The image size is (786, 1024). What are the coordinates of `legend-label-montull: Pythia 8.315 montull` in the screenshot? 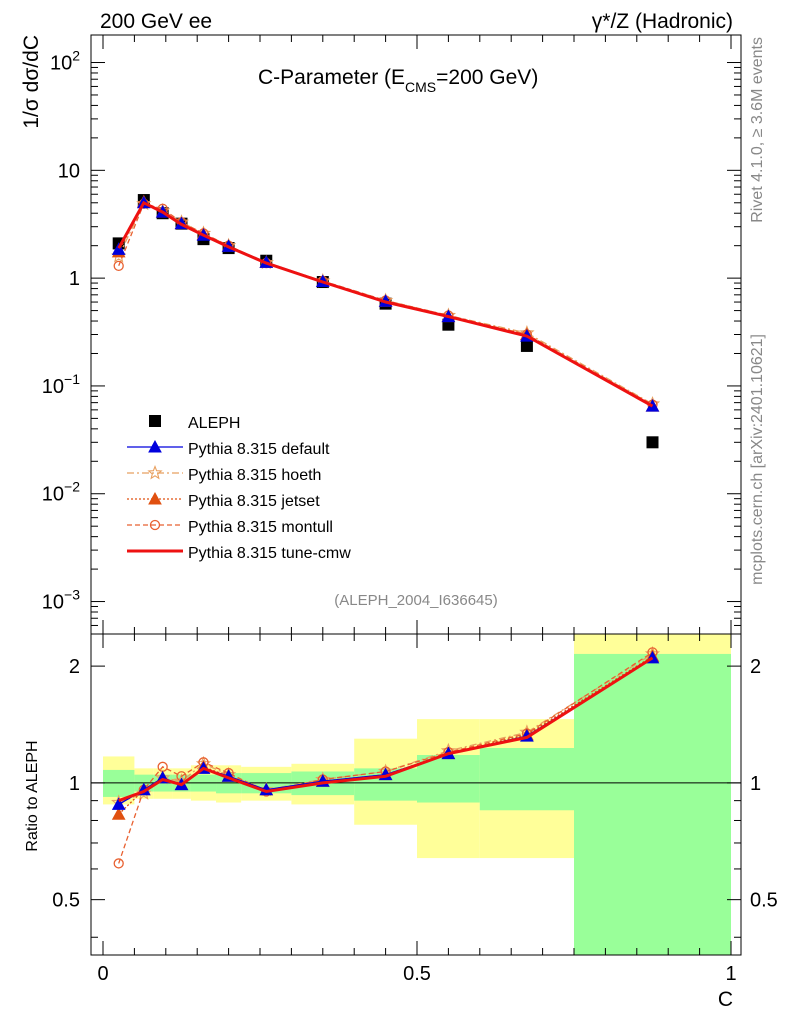 It's located at (260, 527).